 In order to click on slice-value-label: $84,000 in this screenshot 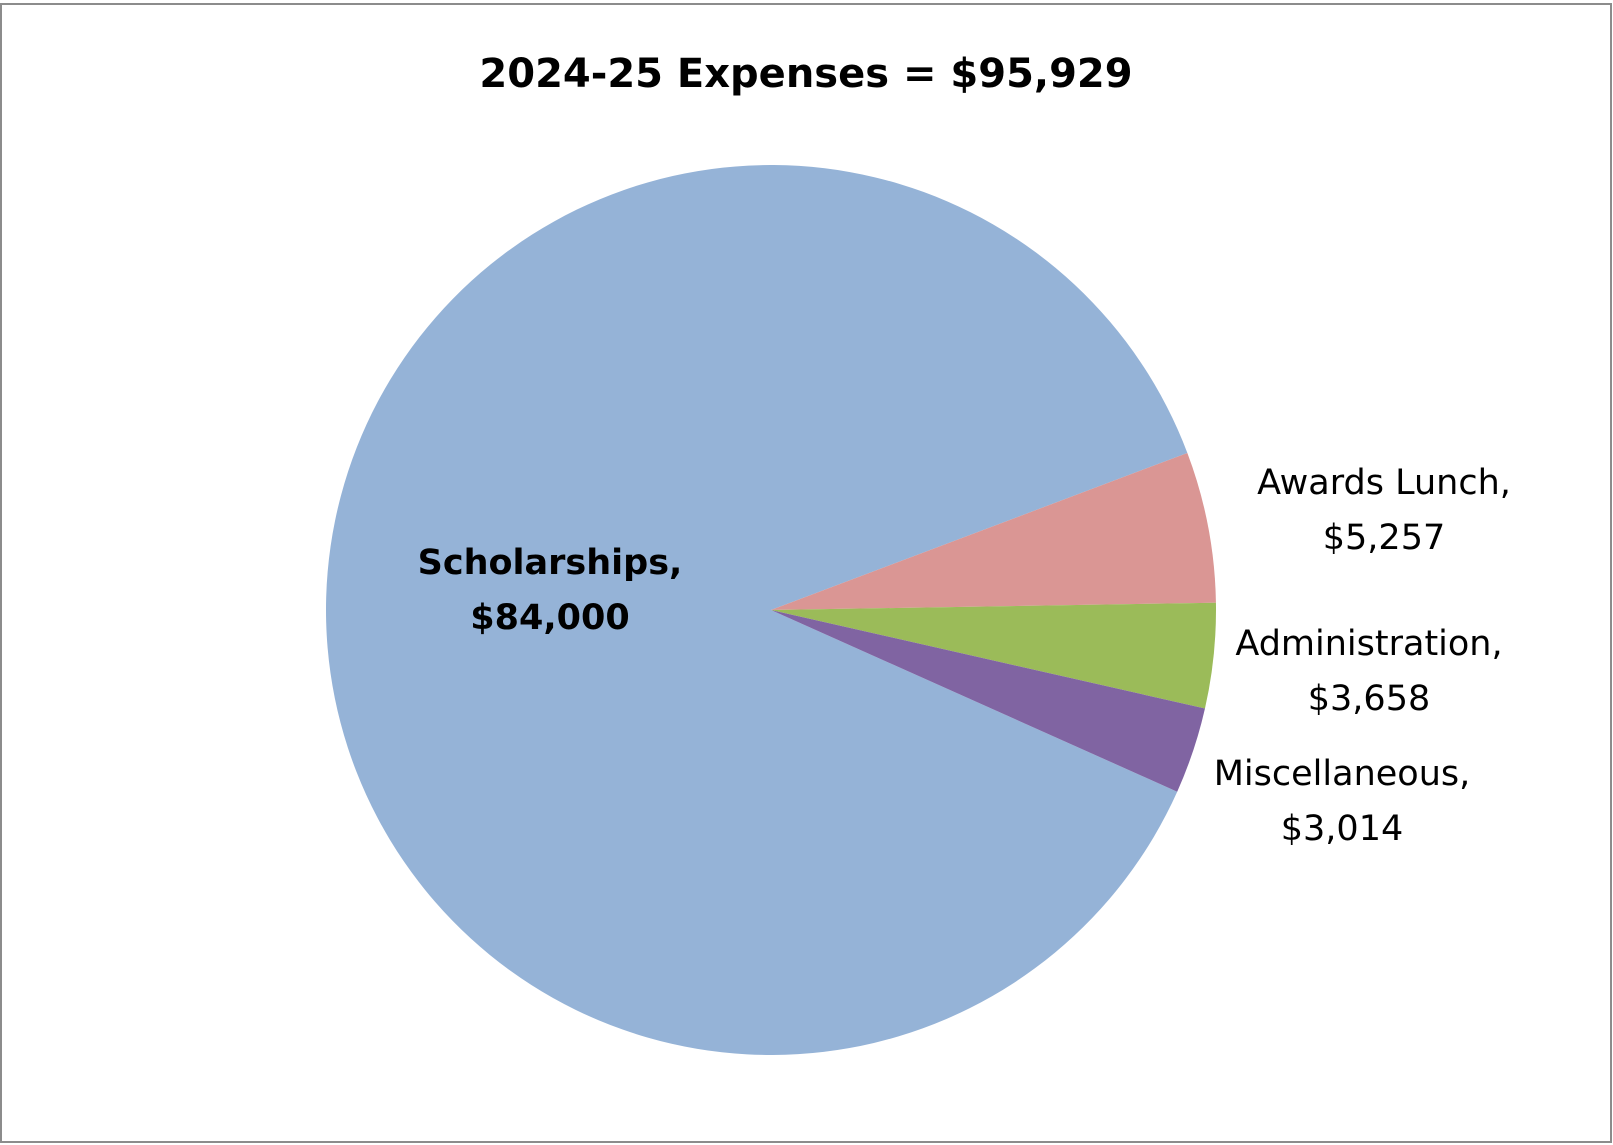, I will do `click(549, 618)`.